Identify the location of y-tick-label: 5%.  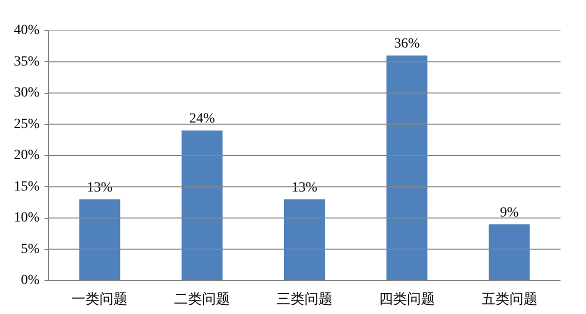
(30, 249).